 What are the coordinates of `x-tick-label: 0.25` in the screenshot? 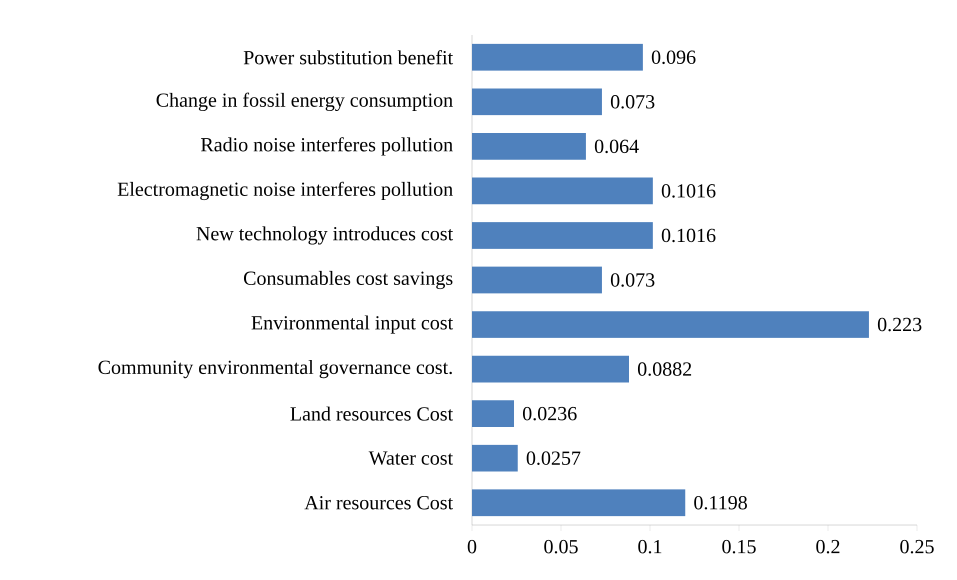 It's located at (917, 547).